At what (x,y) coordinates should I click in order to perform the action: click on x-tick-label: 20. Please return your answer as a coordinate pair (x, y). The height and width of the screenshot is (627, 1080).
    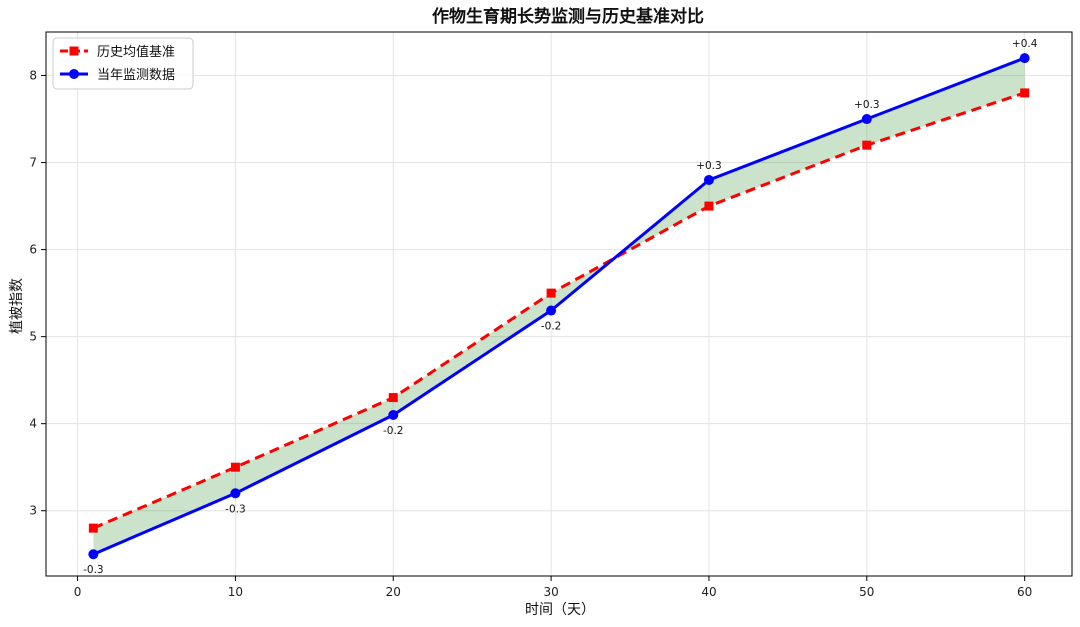
    Looking at the image, I should click on (393, 592).